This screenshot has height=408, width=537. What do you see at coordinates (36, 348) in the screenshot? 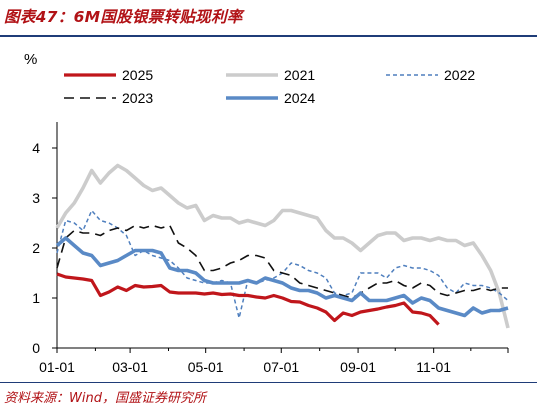
I see `y-tick-label: 0` at bounding box center [36, 348].